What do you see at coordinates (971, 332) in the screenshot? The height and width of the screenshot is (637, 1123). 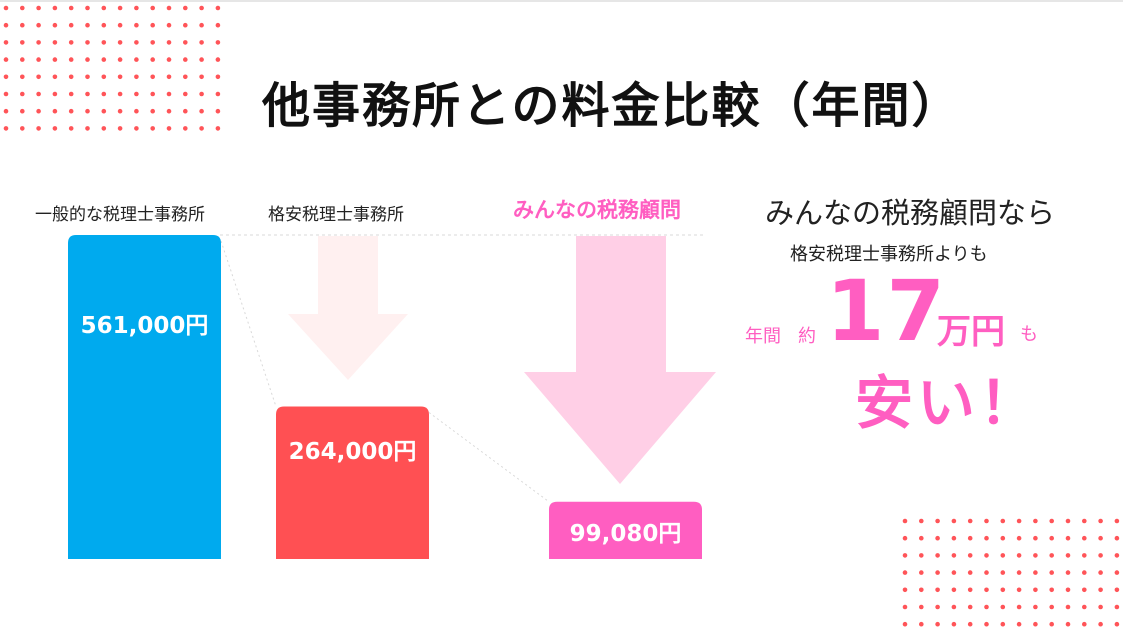 I see `summary-unit: 万円` at bounding box center [971, 332].